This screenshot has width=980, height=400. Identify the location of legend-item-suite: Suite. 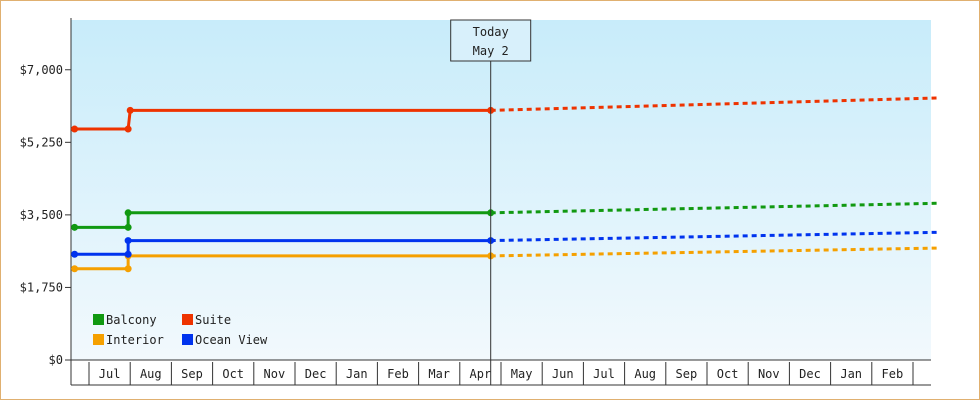
(206, 320).